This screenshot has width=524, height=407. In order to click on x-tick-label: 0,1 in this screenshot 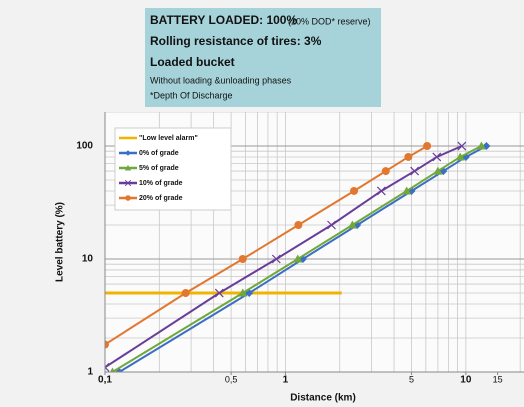, I will do `click(105, 380)`.